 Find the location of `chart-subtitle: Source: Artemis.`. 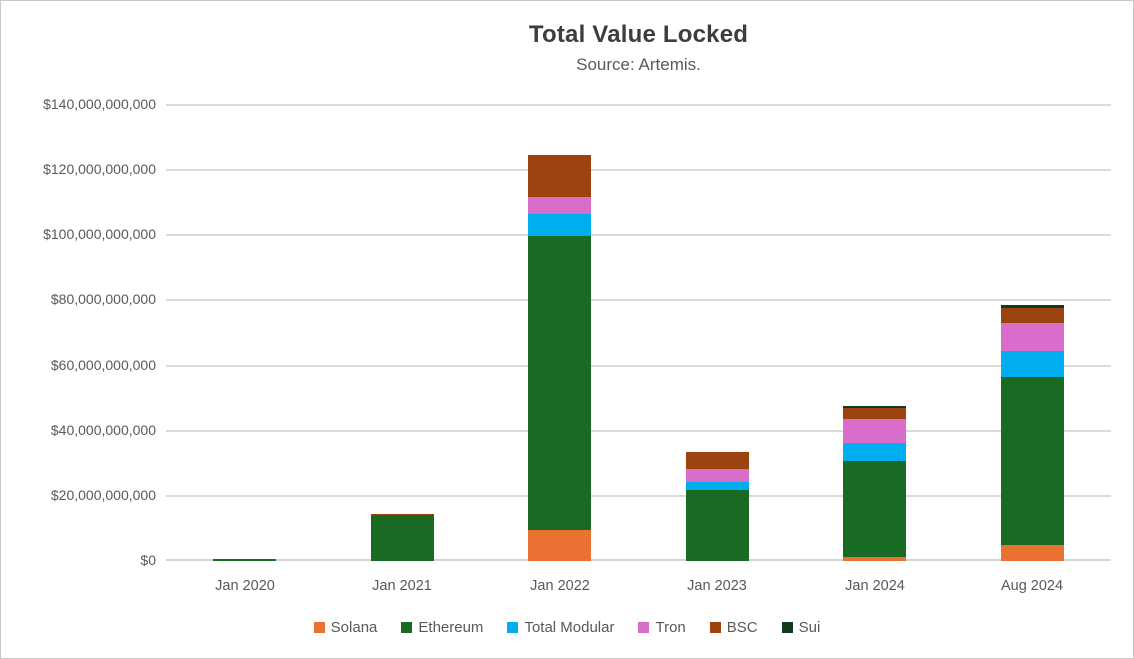

chart-subtitle: Source: Artemis. is located at coordinates (638, 64).